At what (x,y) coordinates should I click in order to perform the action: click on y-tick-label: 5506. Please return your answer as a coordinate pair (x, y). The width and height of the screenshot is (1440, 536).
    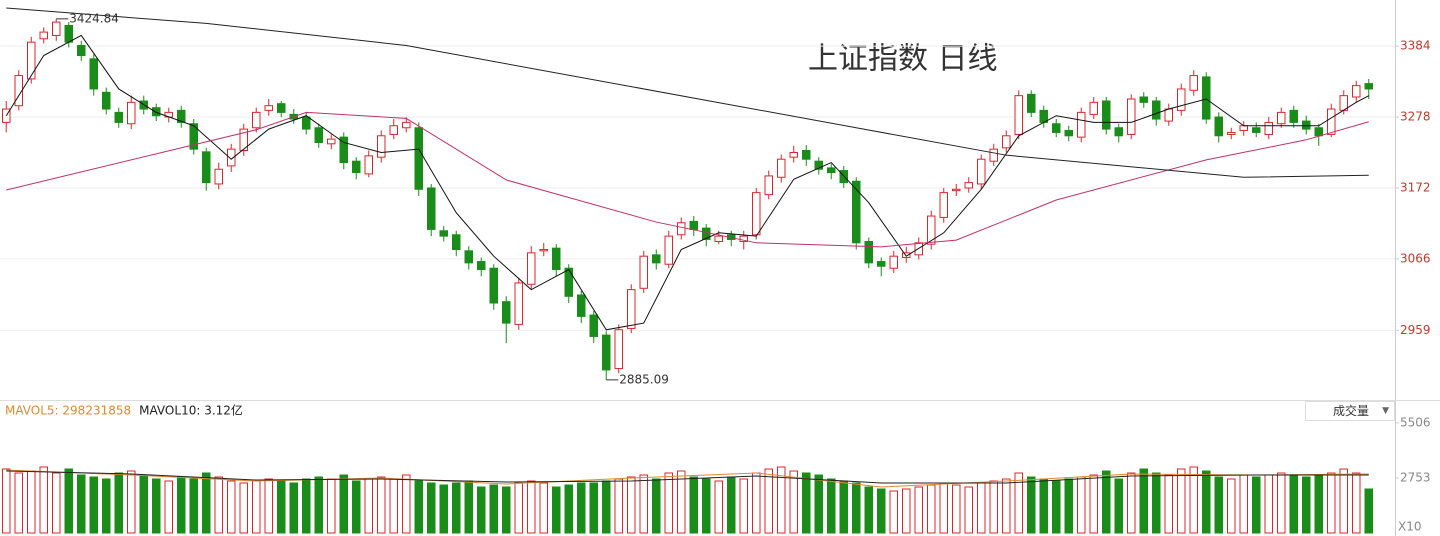
    Looking at the image, I should click on (1415, 422).